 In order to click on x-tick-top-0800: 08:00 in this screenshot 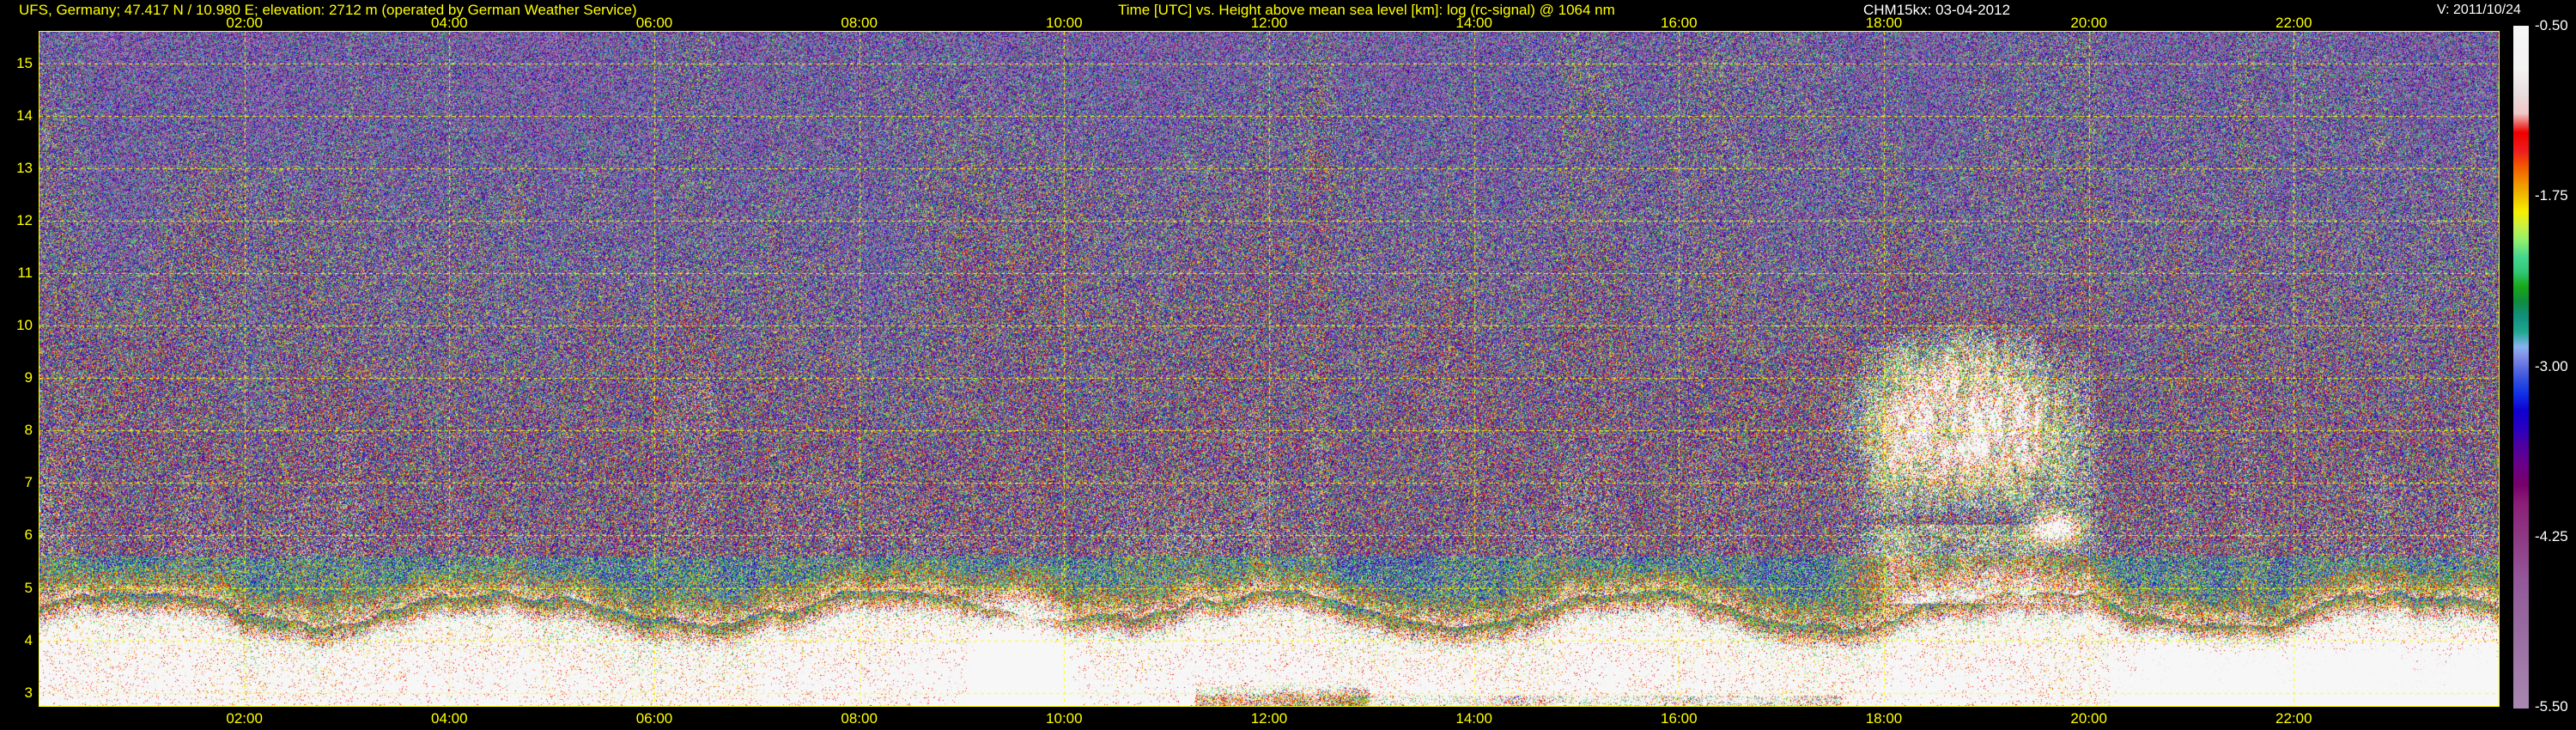, I will do `click(859, 23)`.